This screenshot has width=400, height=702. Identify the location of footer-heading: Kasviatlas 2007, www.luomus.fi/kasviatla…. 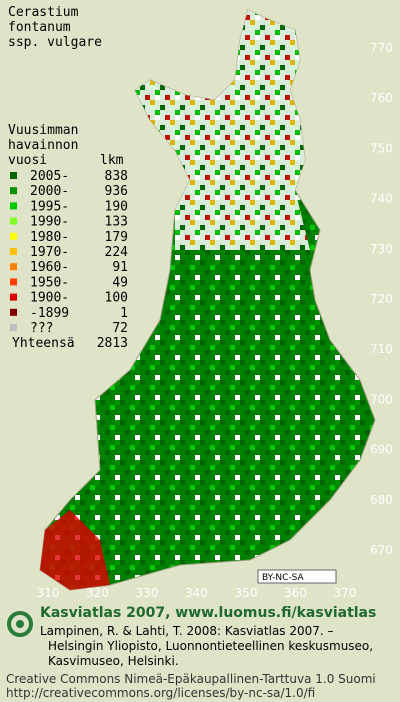
(208, 613).